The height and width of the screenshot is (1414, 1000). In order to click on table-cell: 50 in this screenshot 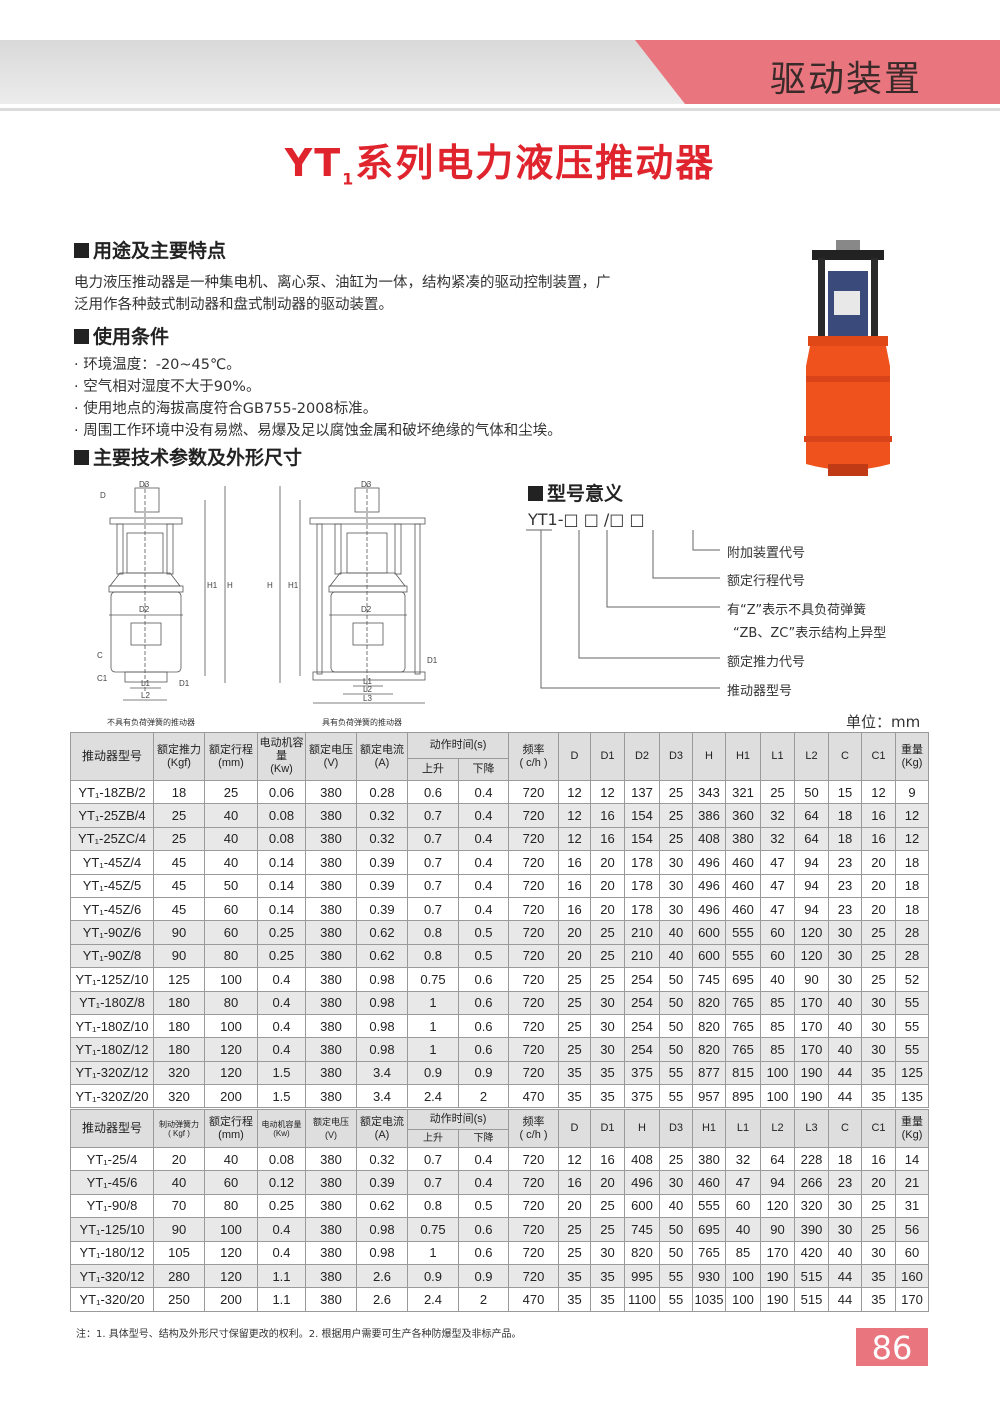, I will do `click(676, 1252)`.